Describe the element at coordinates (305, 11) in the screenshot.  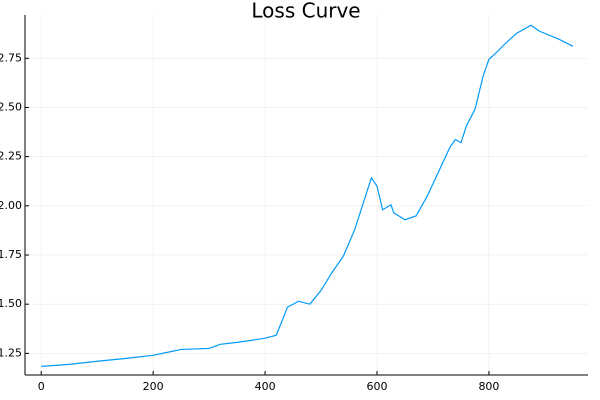
I see `chart-title: Loss Curve` at that location.